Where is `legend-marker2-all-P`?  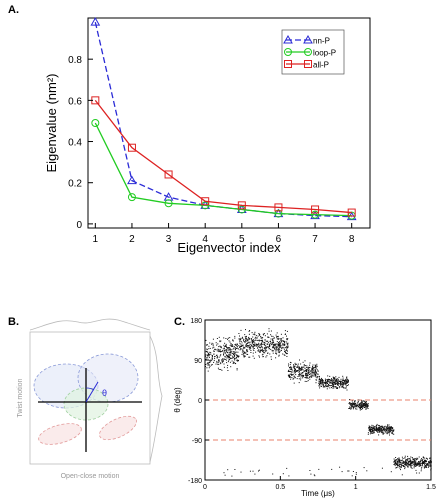 legend-marker2-all-P is located at coordinates (308, 64).